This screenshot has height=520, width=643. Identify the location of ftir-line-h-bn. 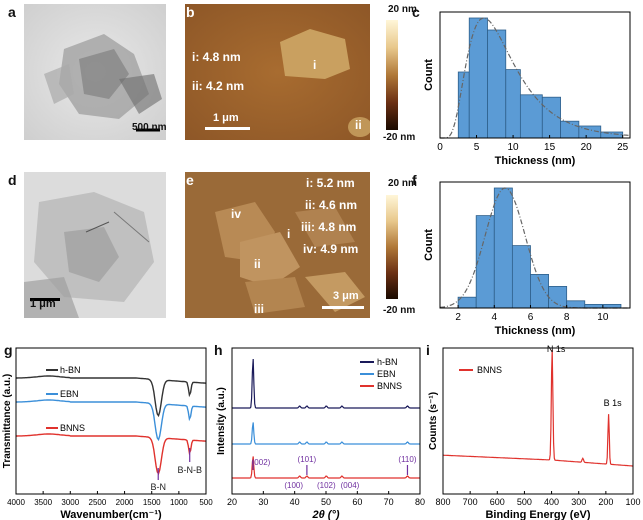
(111, 396).